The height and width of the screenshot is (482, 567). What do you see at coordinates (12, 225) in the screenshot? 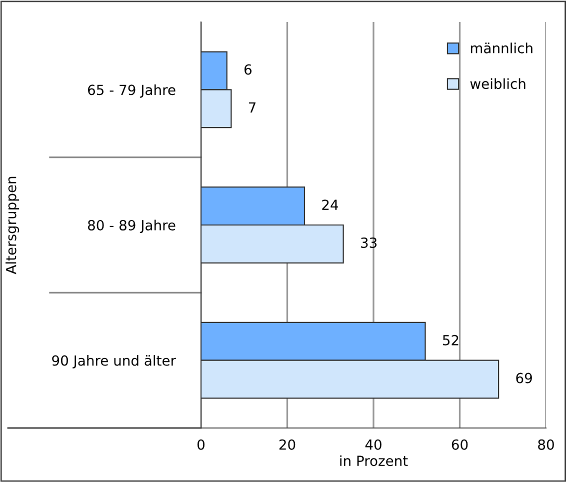
I see `y-axis-title: Altersgruppen` at bounding box center [12, 225].